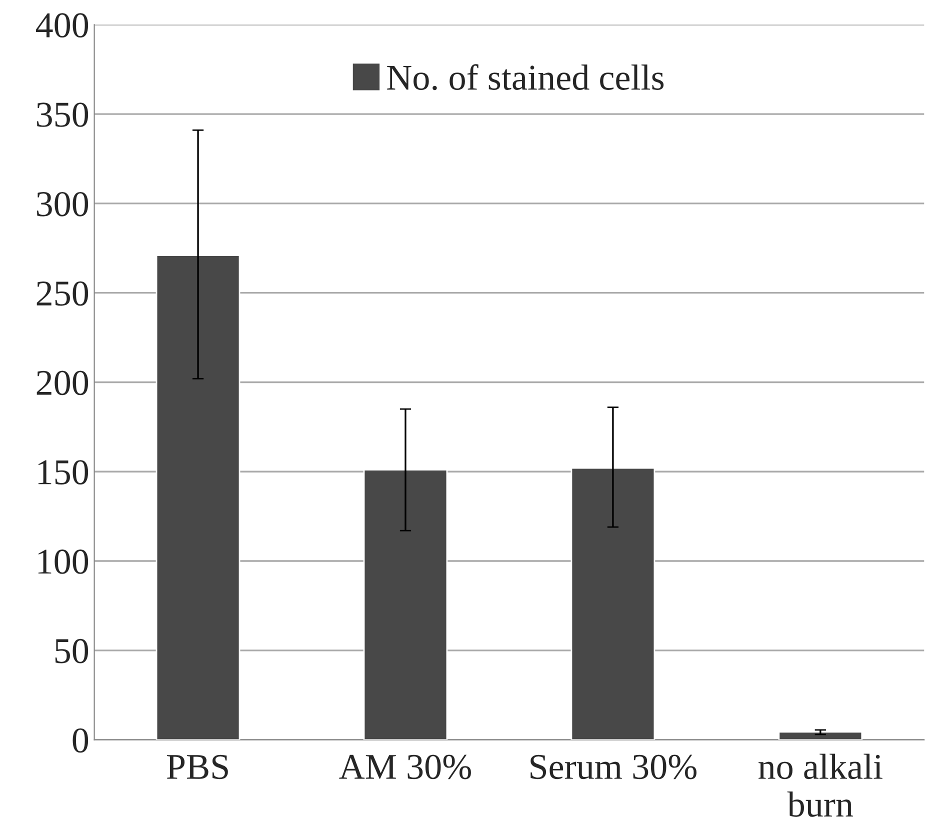 This screenshot has height=822, width=943. I want to click on y-tick-label: 0, so click(80, 740).